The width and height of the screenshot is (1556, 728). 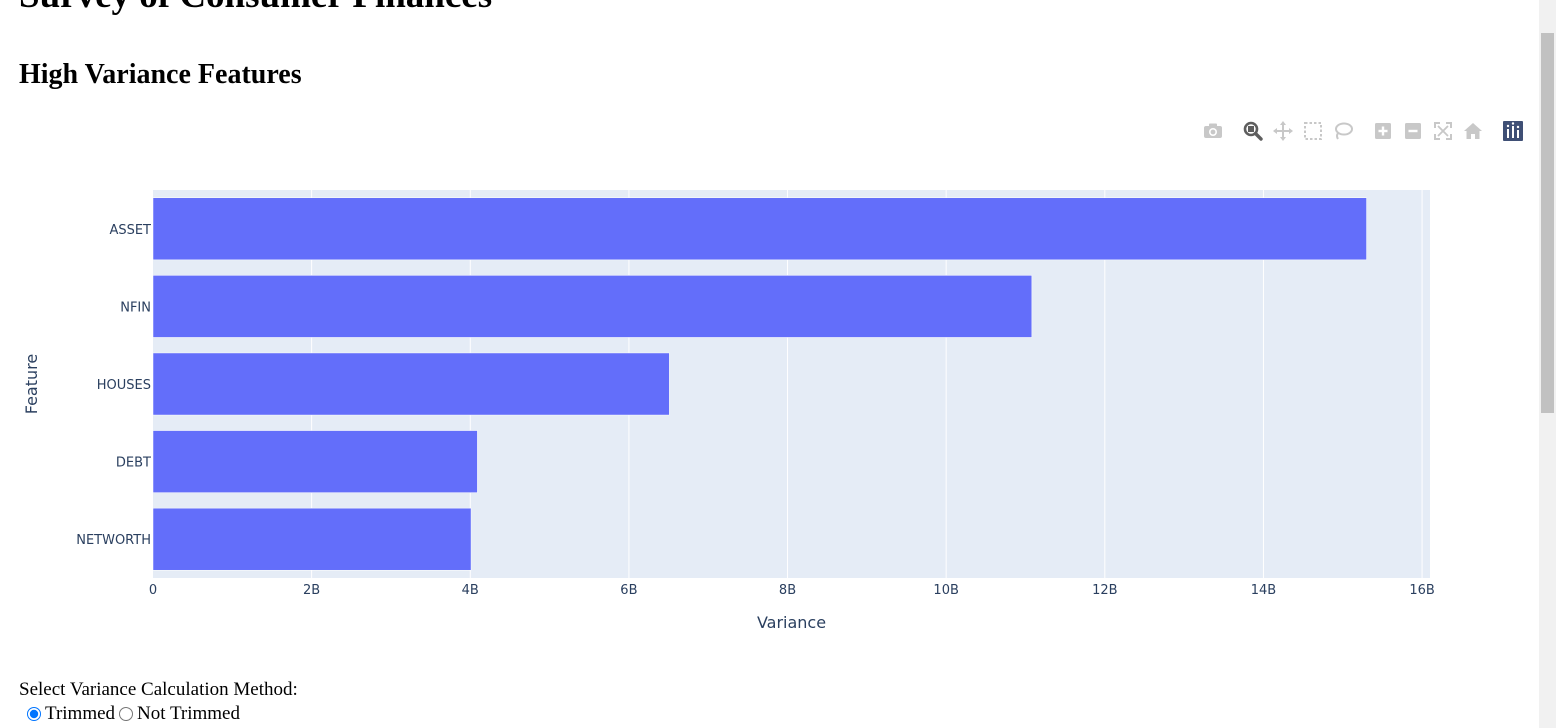 I want to click on option-trimmed: Trimmed, so click(x=70, y=714).